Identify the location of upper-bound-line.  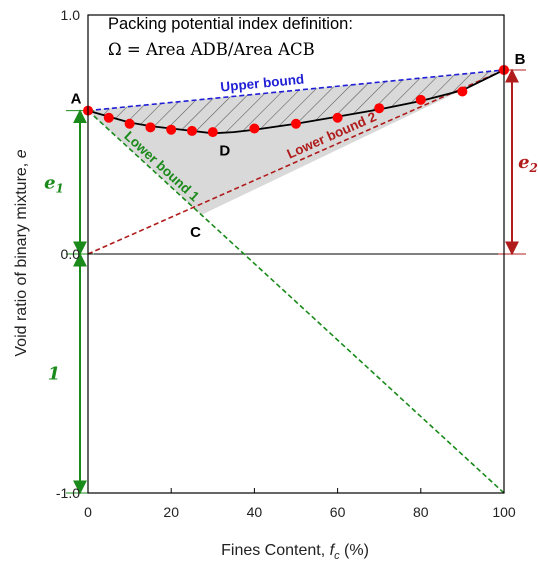
(296, 90).